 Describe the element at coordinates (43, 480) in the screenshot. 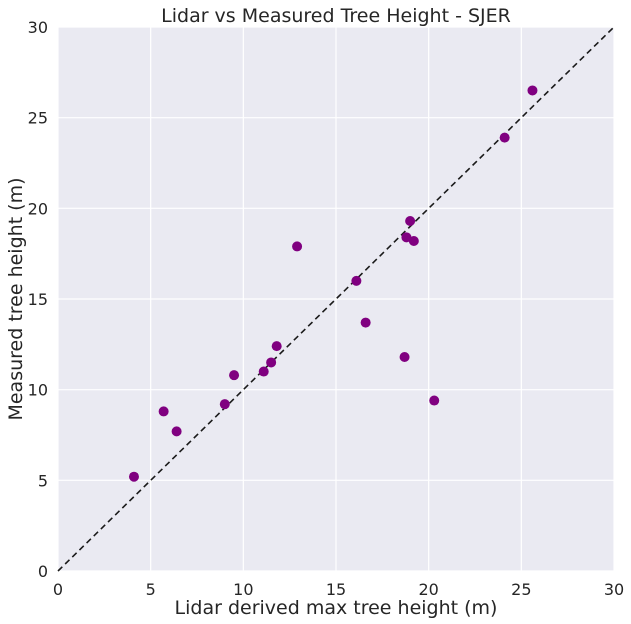

I see `y-tick-label: 5` at that location.